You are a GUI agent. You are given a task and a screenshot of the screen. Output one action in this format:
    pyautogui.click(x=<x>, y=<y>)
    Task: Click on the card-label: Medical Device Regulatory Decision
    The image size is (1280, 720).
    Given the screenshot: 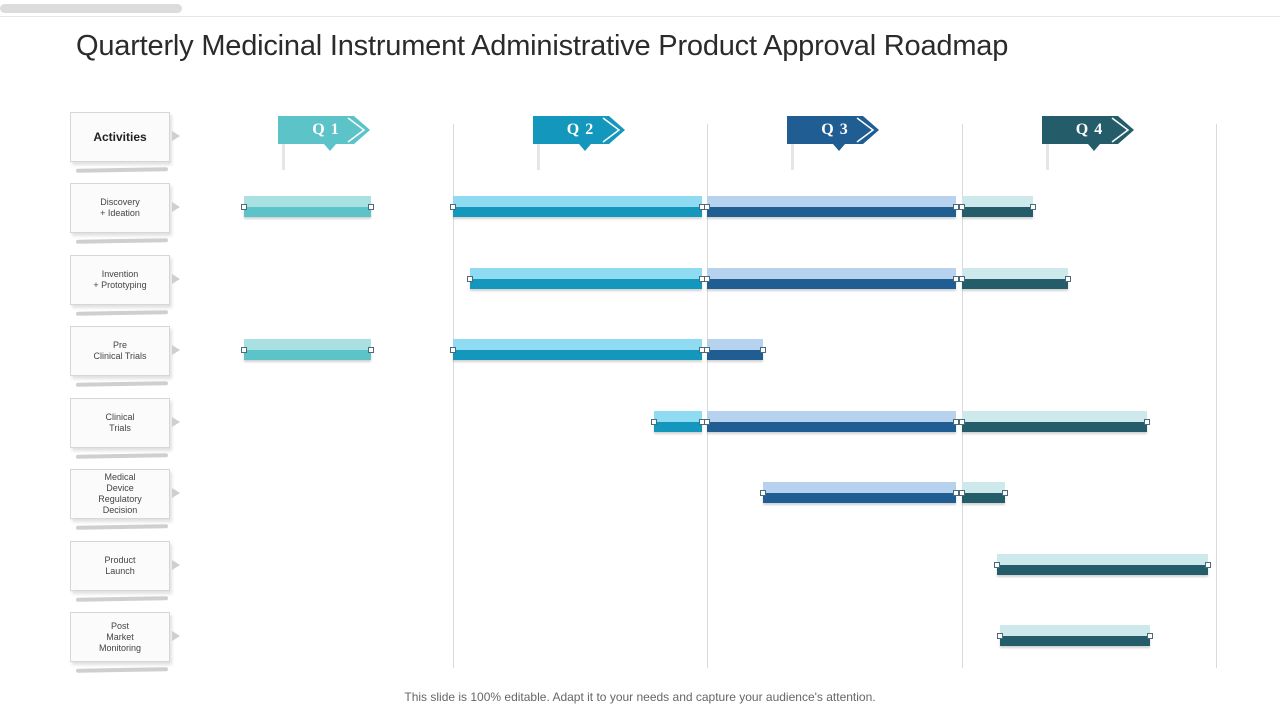 What is the action you would take?
    pyautogui.click(x=120, y=494)
    